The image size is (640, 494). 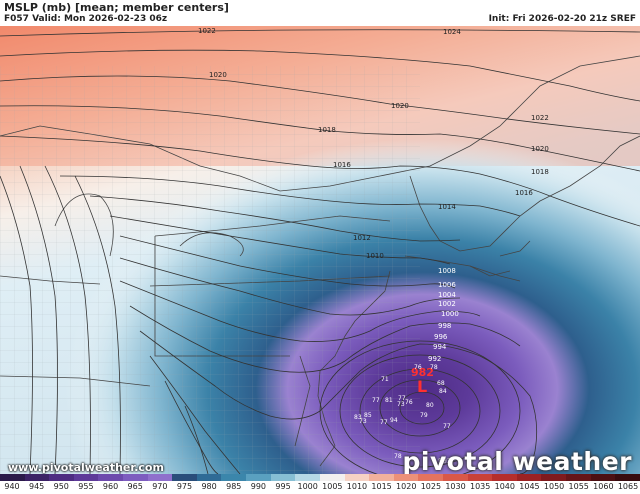 What do you see at coordinates (441, 383) in the screenshot?
I see `member-center: 68` at bounding box center [441, 383].